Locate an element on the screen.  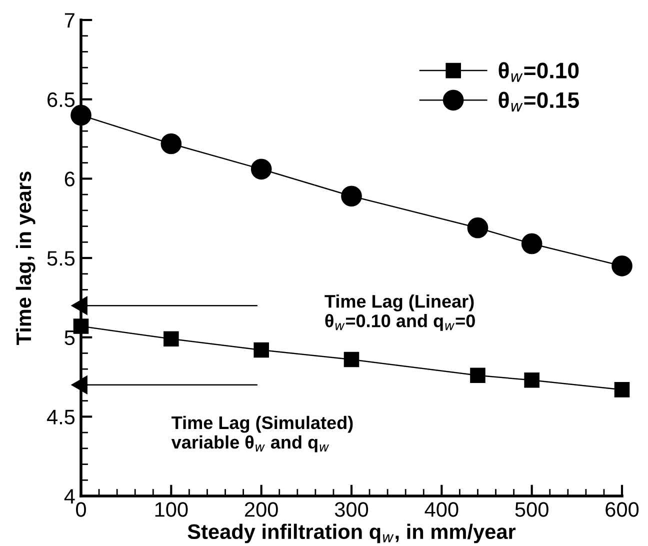
x-tick-label: 400 is located at coordinates (441, 509).